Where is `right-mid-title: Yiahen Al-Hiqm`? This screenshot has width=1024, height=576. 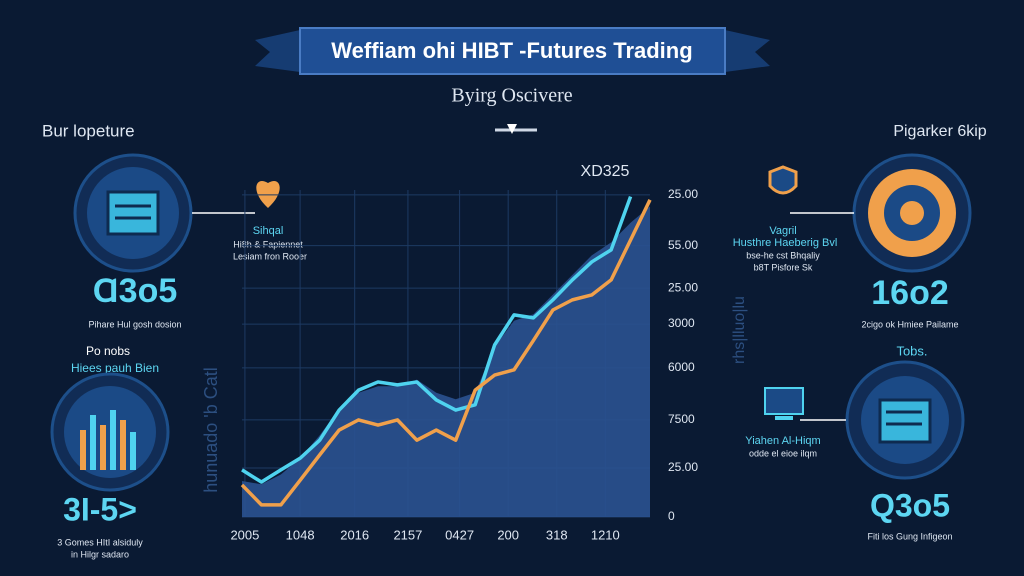
right-mid-title: Yiahen Al-Hiqm is located at coordinates (782, 441).